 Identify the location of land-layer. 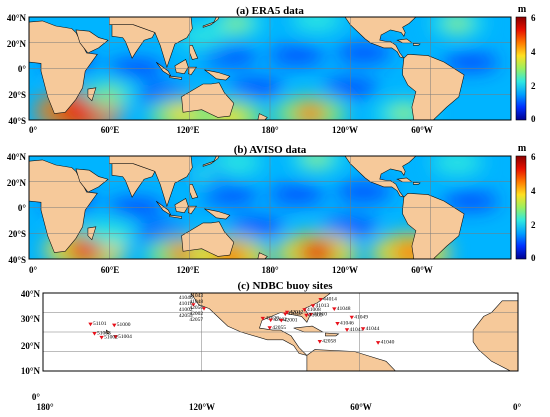
(312, 332).